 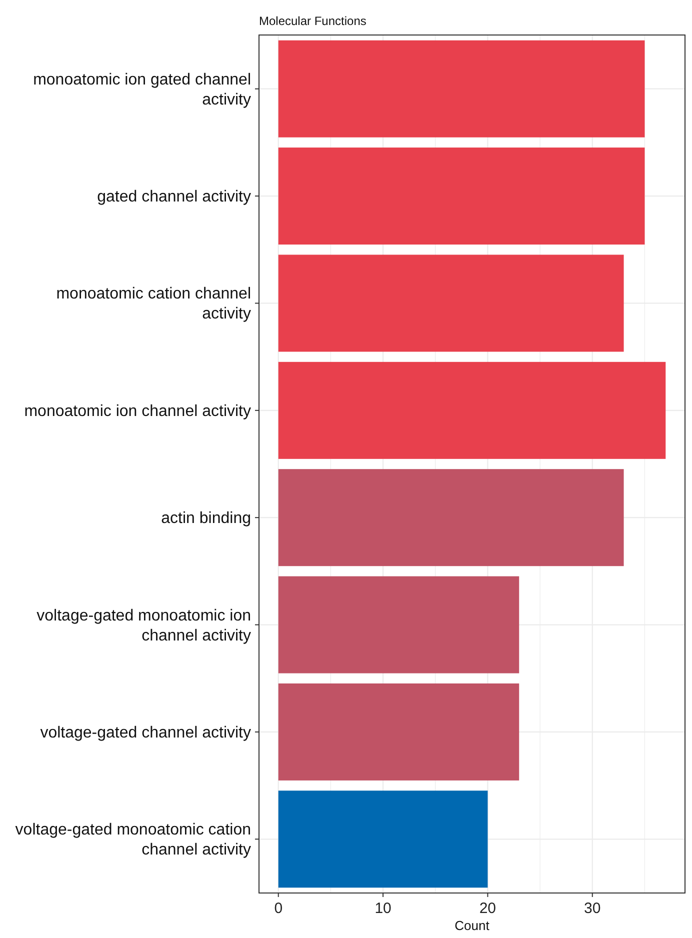 I want to click on x-tick-label: 20, so click(x=487, y=908).